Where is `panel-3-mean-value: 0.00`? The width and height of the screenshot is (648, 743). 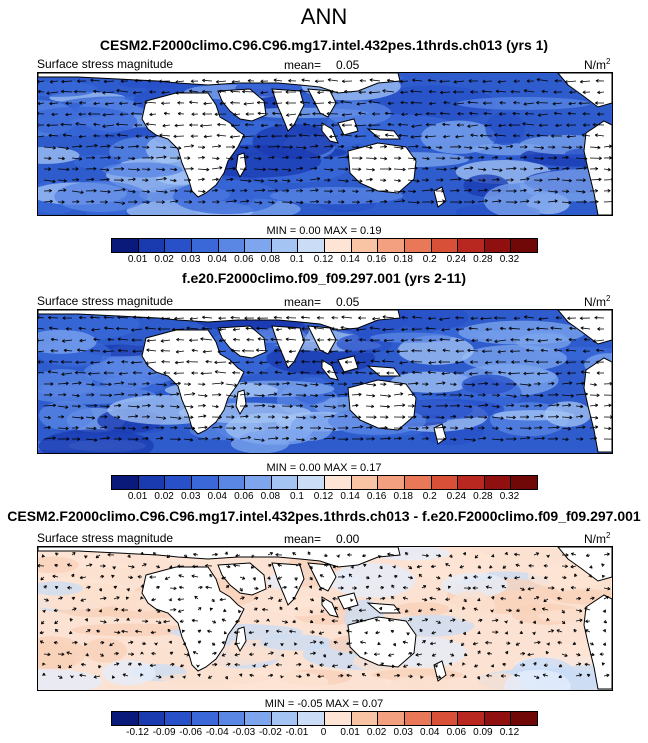 panel-3-mean-value: 0.00 is located at coordinates (348, 539).